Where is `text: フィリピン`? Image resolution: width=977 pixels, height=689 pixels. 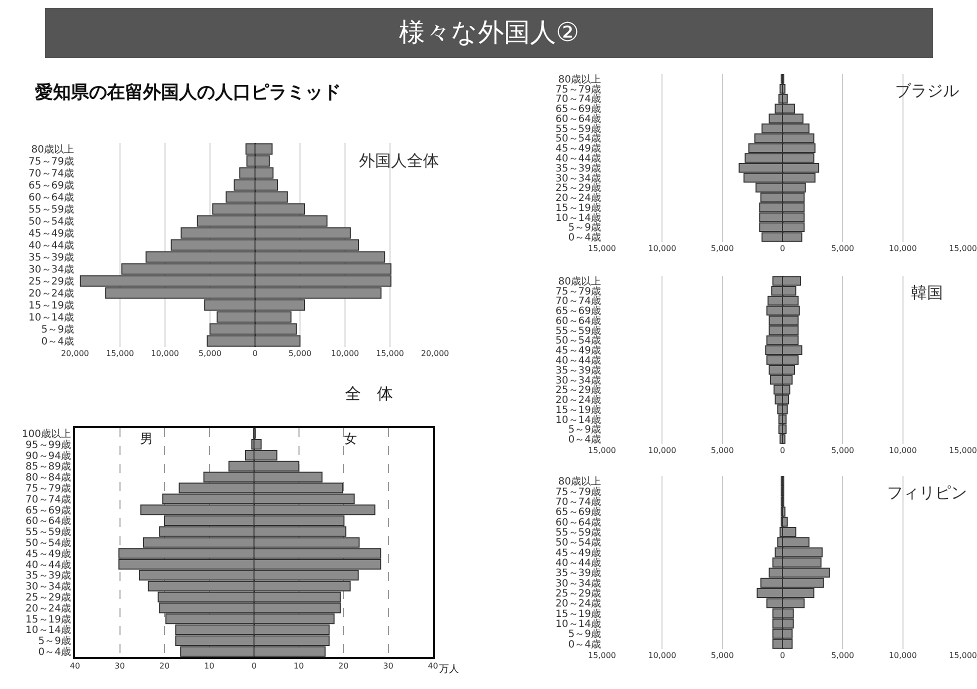 text: フィリピン is located at coordinates (927, 492).